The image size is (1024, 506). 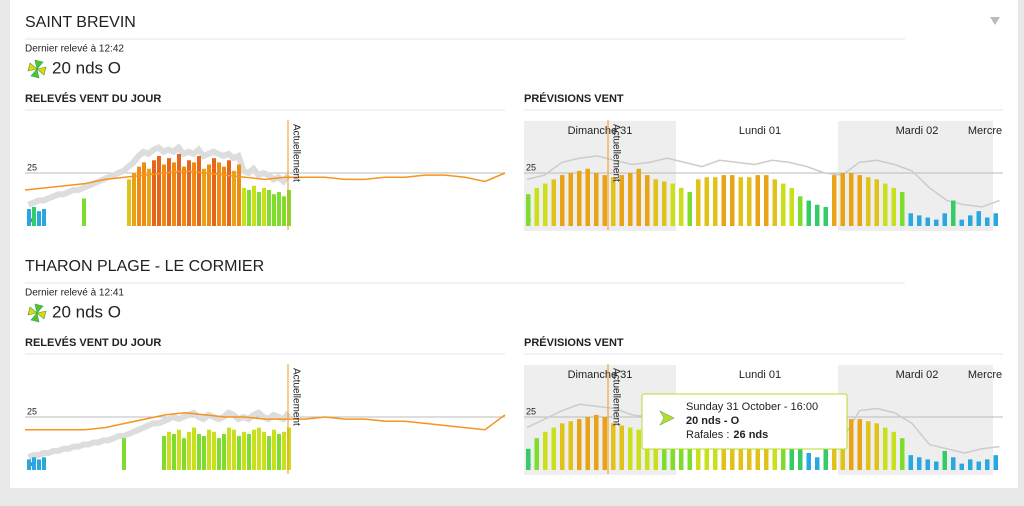 What do you see at coordinates (531, 167) in the screenshot?
I see `y-tick-label: 25` at bounding box center [531, 167].